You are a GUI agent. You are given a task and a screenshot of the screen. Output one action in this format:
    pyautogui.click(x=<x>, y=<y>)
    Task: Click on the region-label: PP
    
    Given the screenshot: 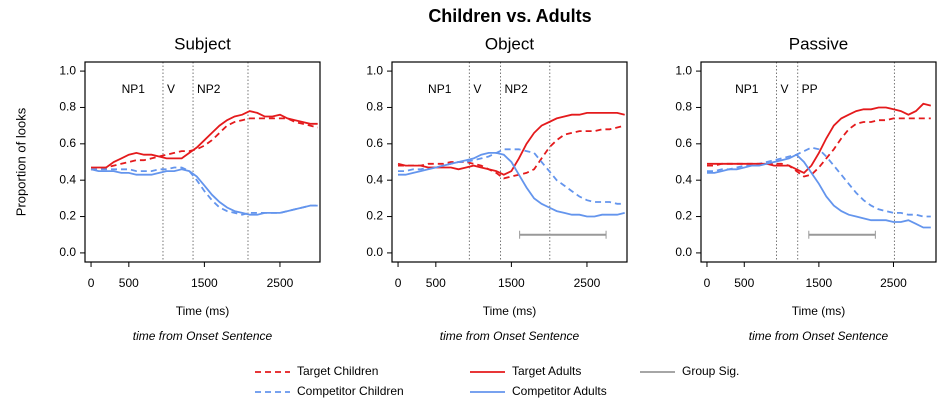 What is the action you would take?
    pyautogui.click(x=810, y=89)
    